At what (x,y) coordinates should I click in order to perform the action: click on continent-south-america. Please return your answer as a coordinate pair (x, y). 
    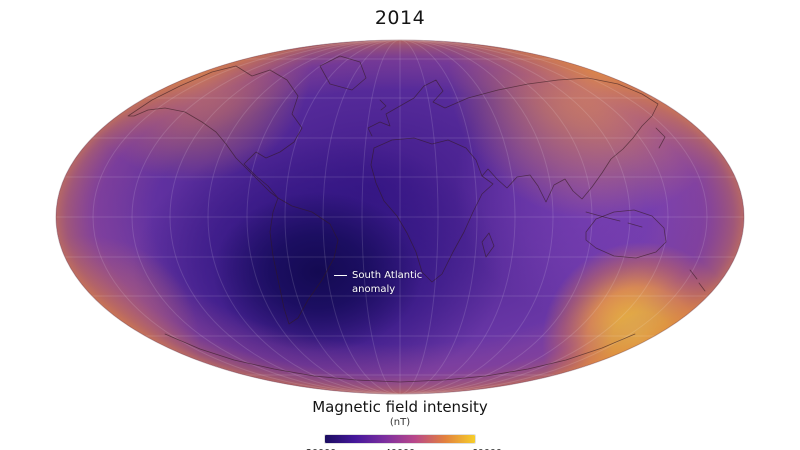
    Looking at the image, I should click on (304, 261).